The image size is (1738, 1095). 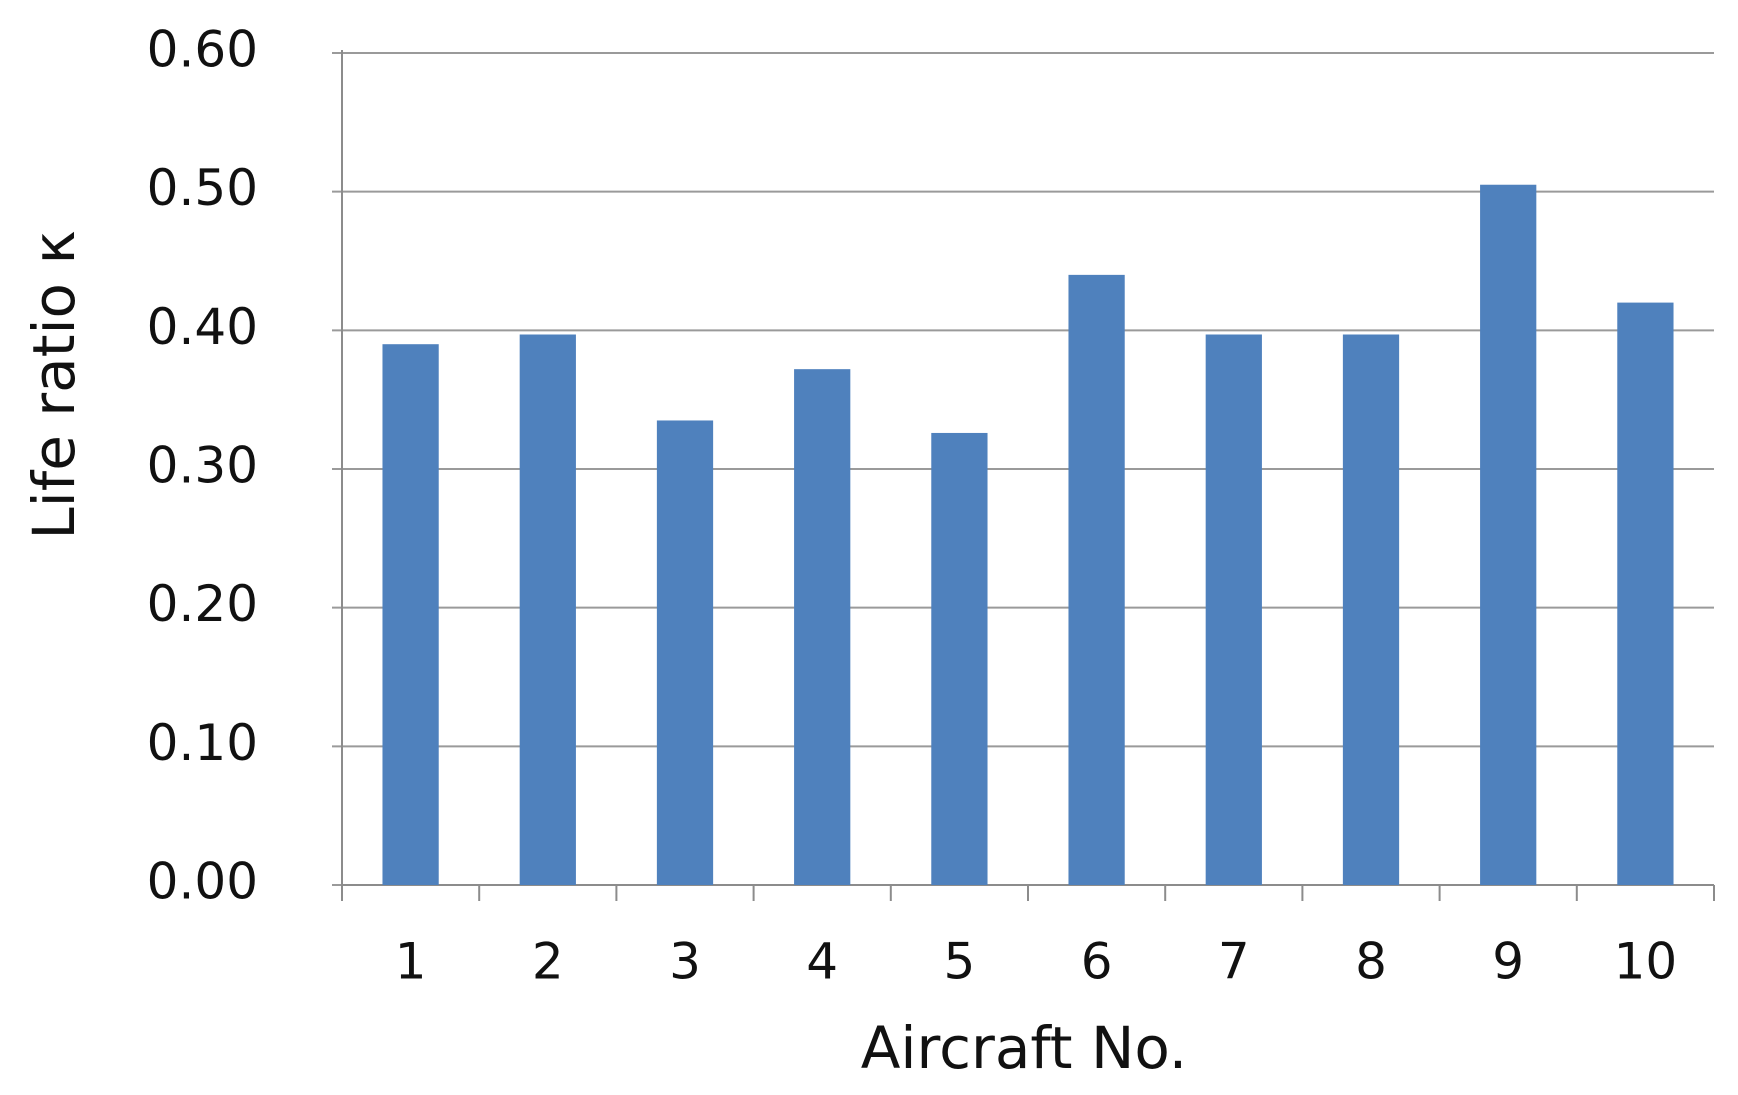 What do you see at coordinates (685, 962) in the screenshot?
I see `x-tick-label: 3` at bounding box center [685, 962].